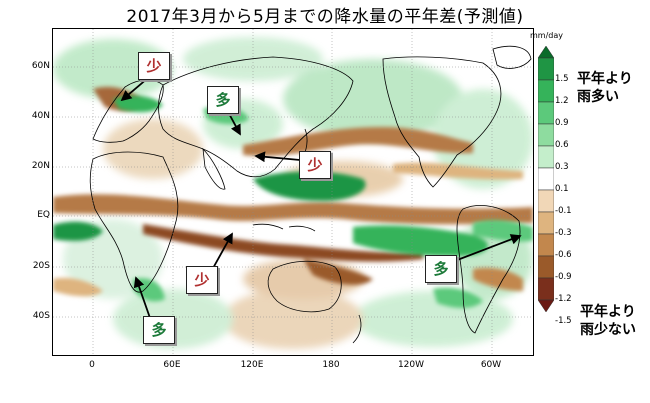 The width and height of the screenshot is (650, 403). What do you see at coordinates (608, 312) in the screenshot?
I see `dry-legend-line1: 平年より` at bounding box center [608, 312].